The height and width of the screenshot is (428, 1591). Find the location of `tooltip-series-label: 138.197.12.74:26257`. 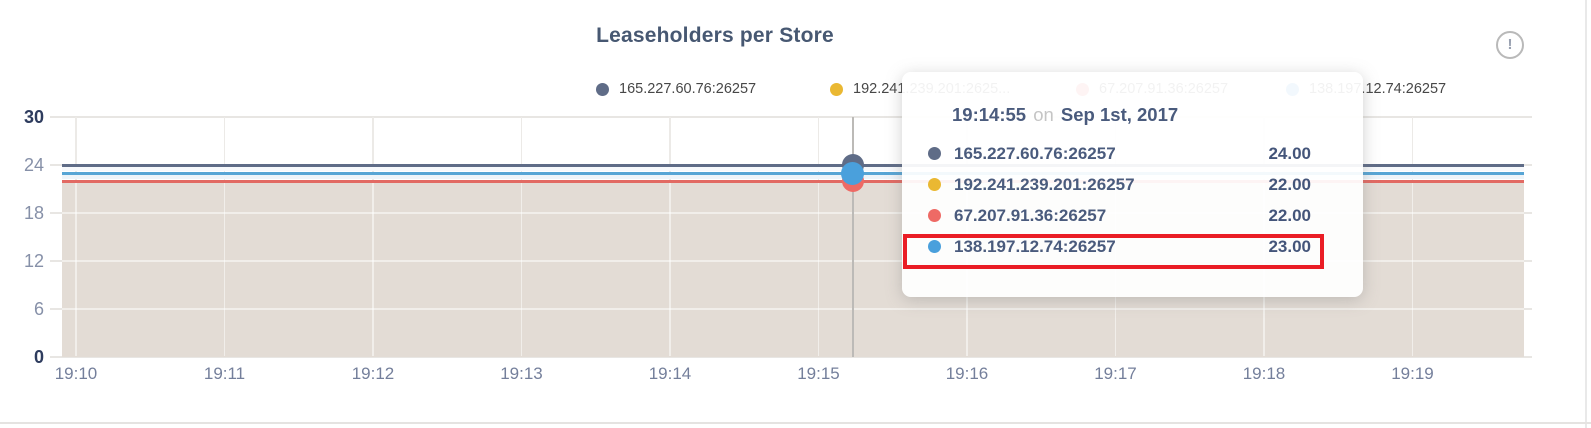

tooltip-series-label: 138.197.12.74:26257 is located at coordinates (1035, 246).